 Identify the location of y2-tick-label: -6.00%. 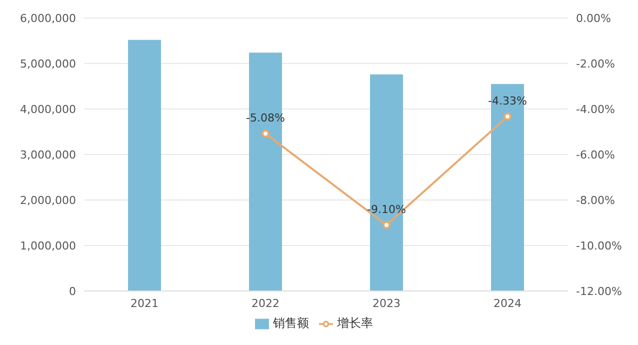
(595, 155).